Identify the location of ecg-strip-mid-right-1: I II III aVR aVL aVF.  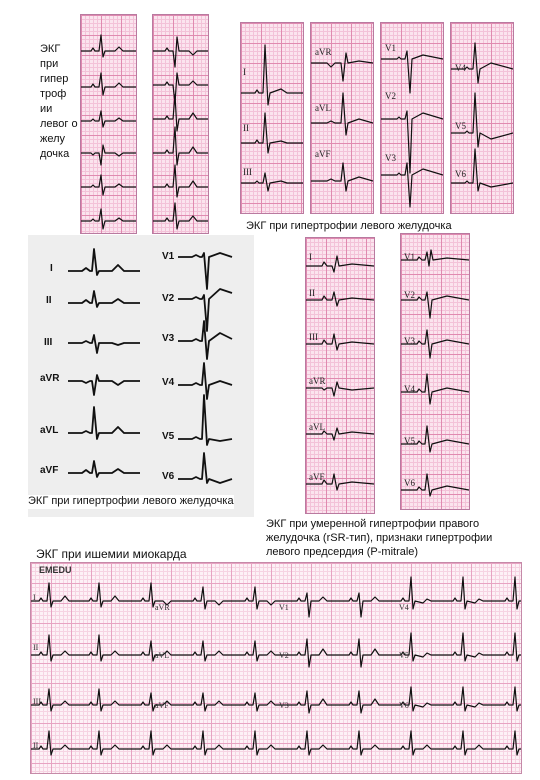
(340, 375).